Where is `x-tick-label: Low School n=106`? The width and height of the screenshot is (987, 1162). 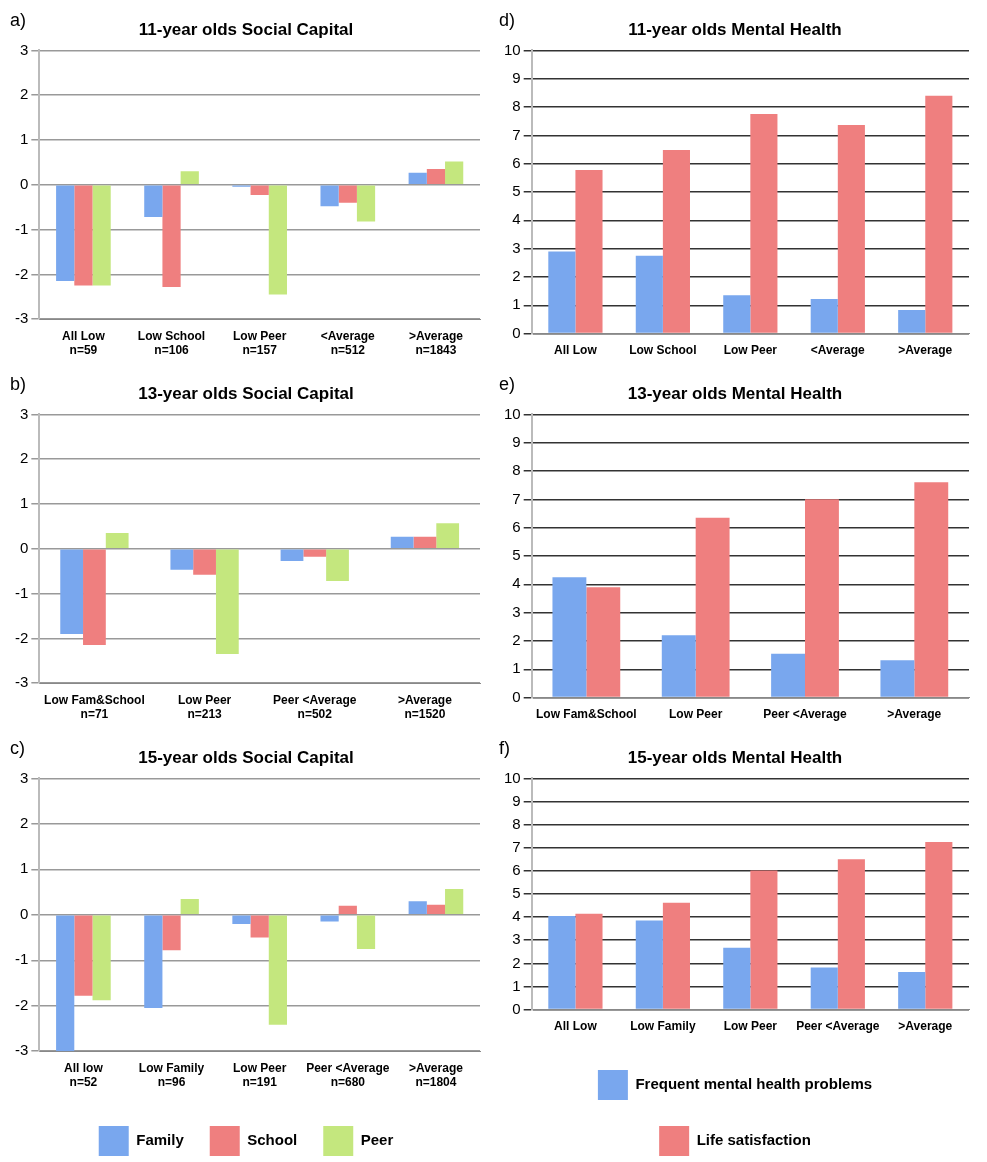 x-tick-label: Low School n=106 is located at coordinates (171, 343).